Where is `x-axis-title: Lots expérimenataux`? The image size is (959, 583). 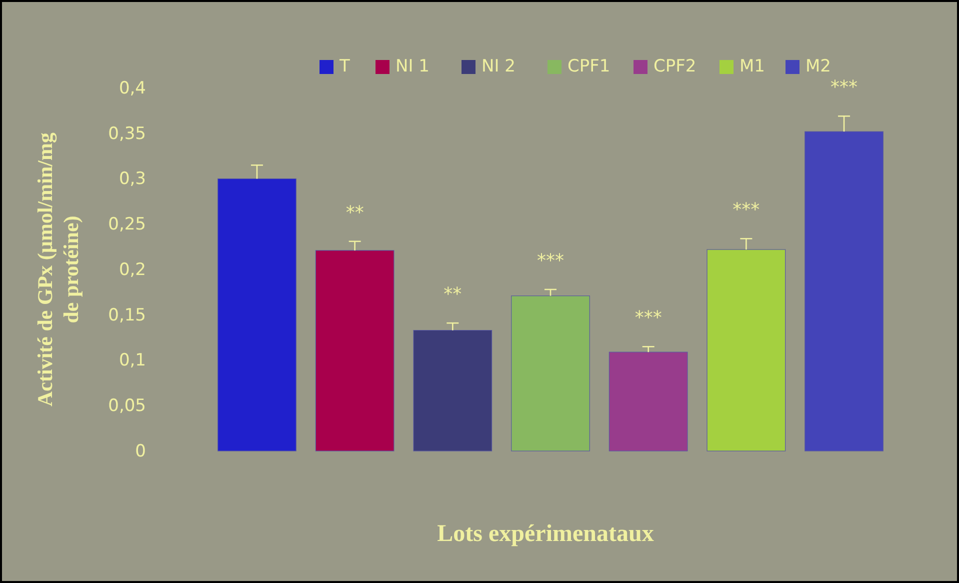 x-axis-title: Lots expérimenataux is located at coordinates (545, 534).